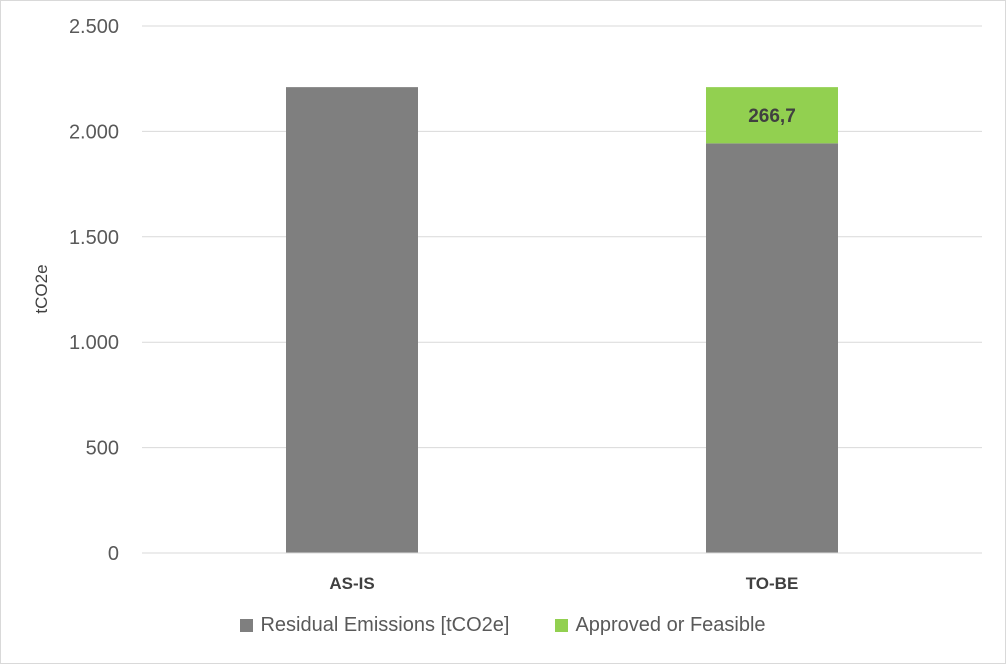 The image size is (1006, 664). What do you see at coordinates (772, 348) in the screenshot?
I see `bar-to-be-residual` at bounding box center [772, 348].